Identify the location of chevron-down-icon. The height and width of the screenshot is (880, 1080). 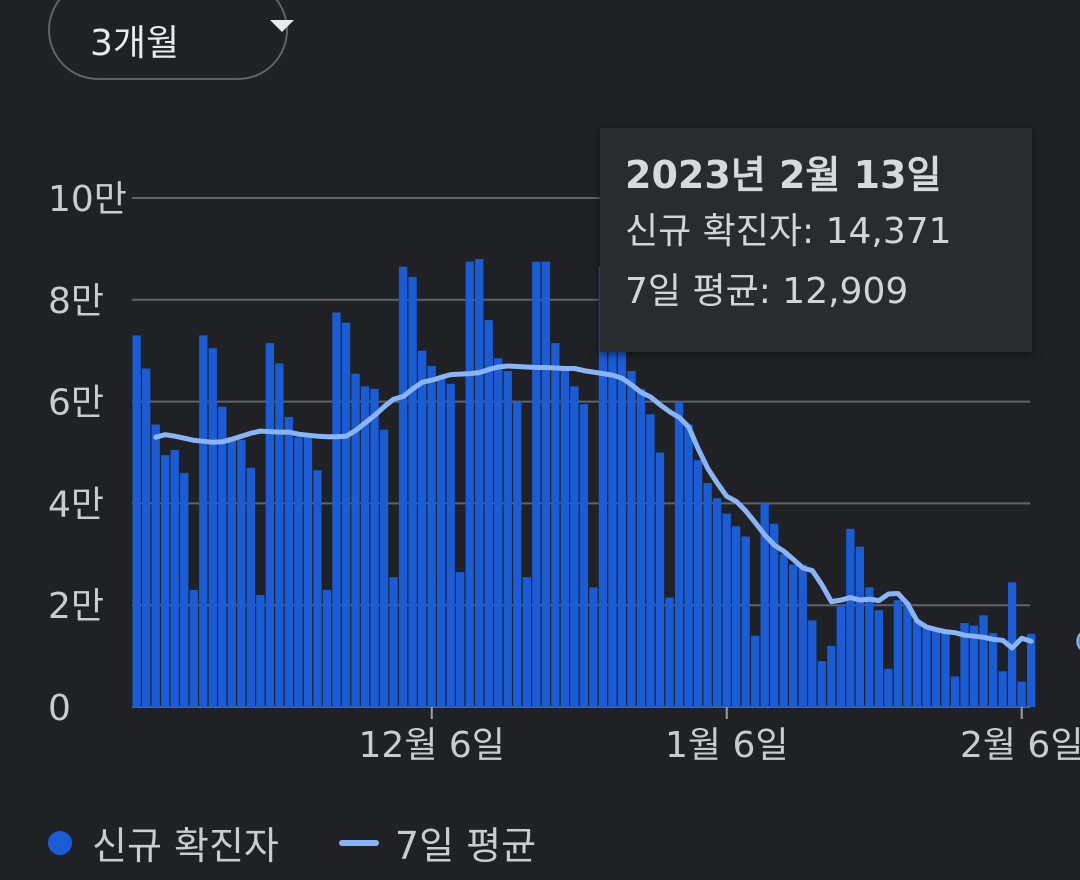
(282, 26).